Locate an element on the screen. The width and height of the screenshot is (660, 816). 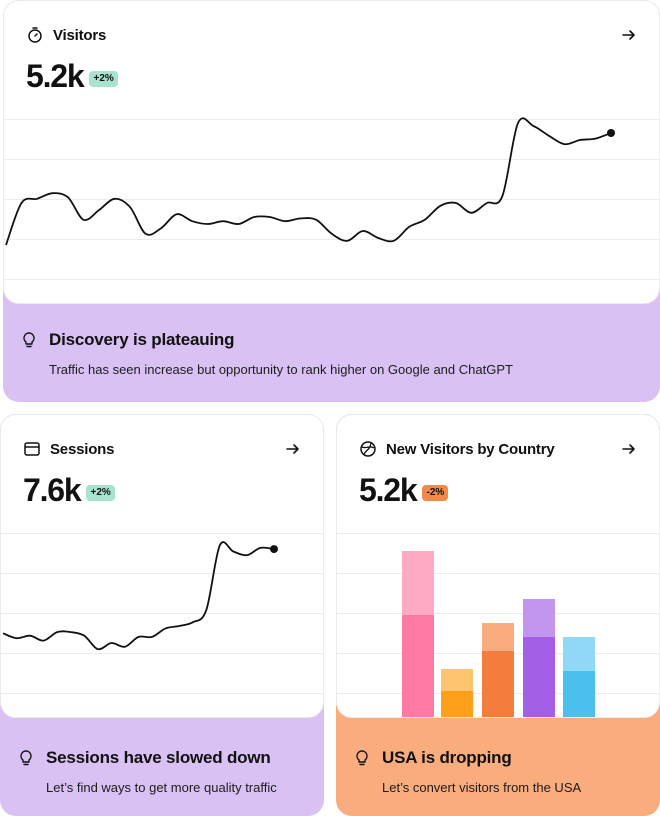
visitors-arrow-icon is located at coordinates (629, 35).